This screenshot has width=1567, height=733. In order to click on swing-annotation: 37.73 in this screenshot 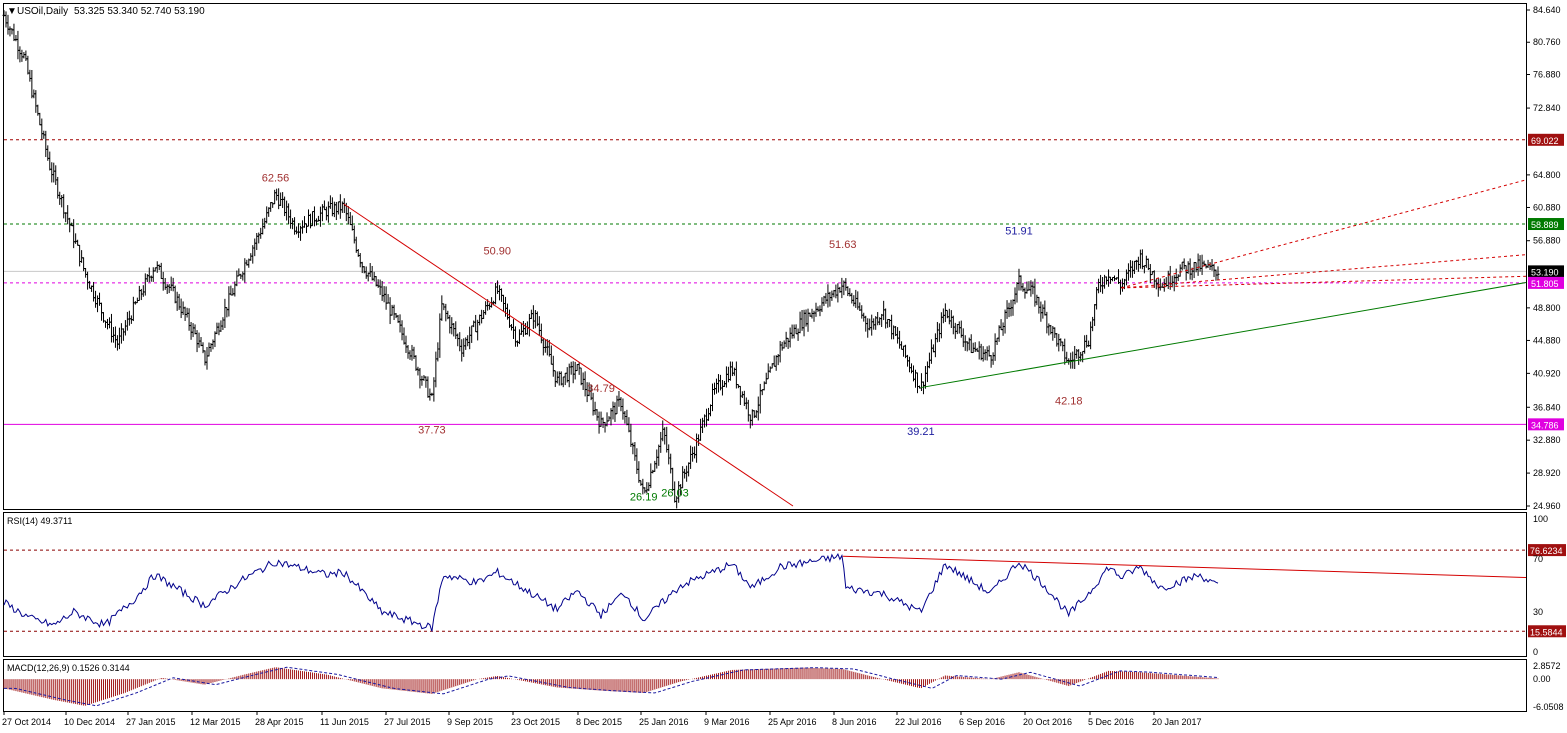, I will do `click(432, 430)`.